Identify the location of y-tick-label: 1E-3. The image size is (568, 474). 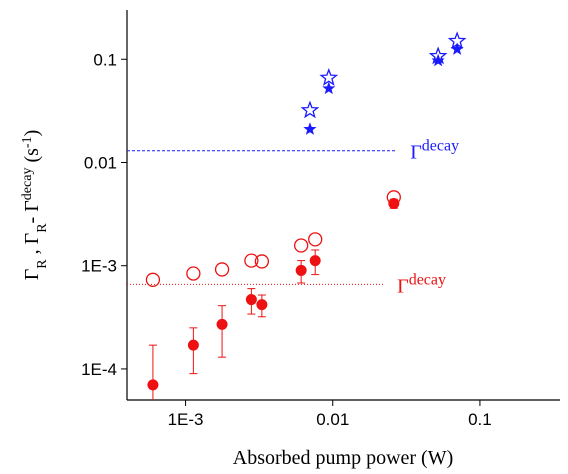
(99, 266).